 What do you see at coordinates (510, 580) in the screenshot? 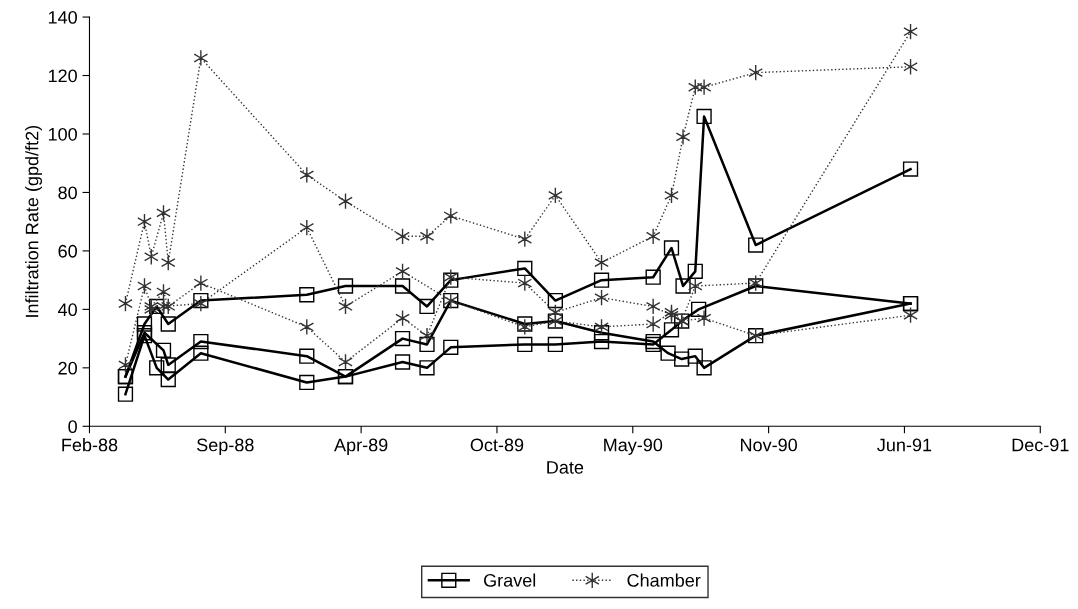
I see `legend-label: Gravel` at bounding box center [510, 580].